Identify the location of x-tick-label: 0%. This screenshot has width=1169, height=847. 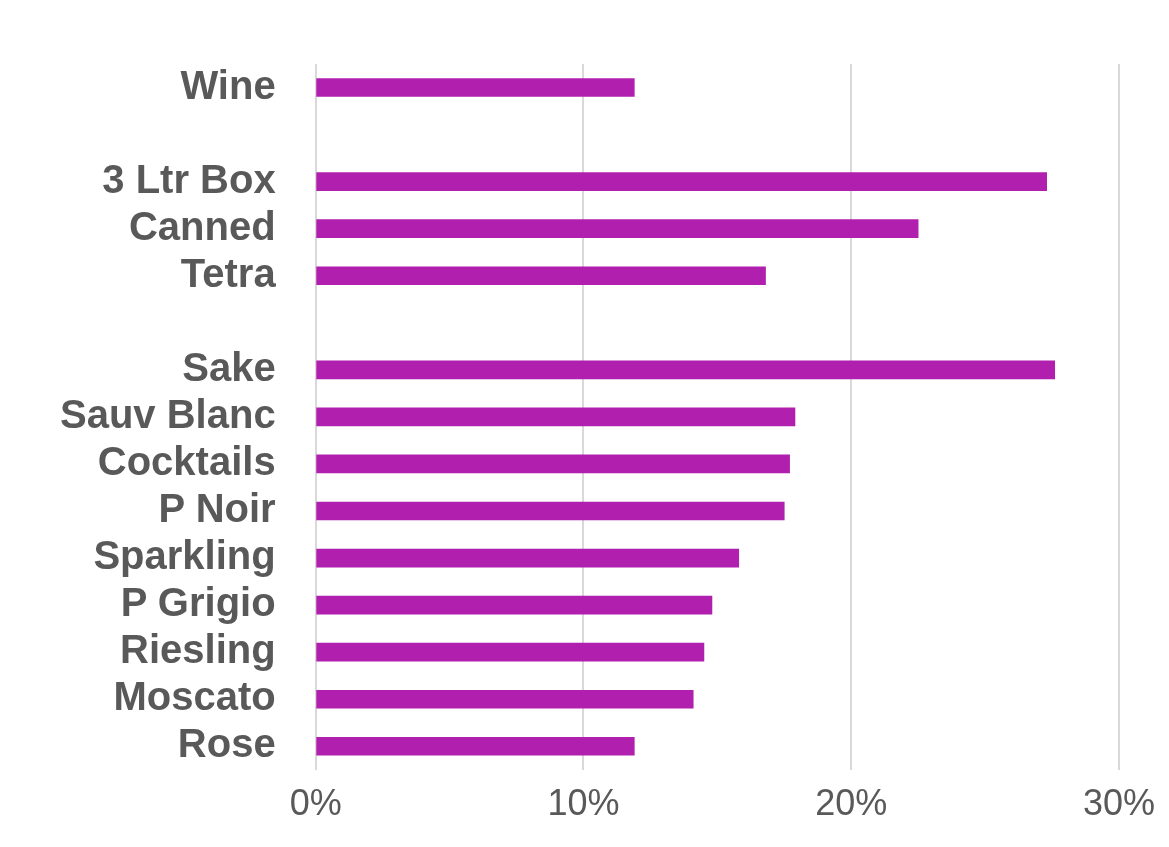
(315, 803).